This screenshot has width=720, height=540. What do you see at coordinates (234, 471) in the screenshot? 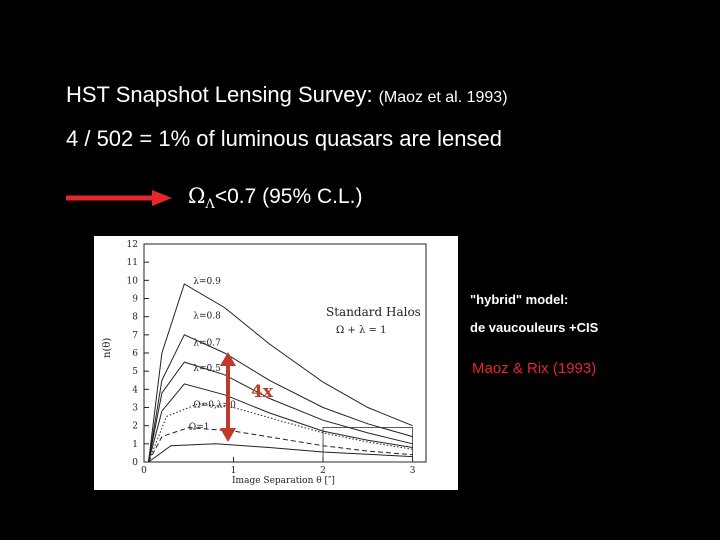
I see `x-tick-label: 1` at bounding box center [234, 471].